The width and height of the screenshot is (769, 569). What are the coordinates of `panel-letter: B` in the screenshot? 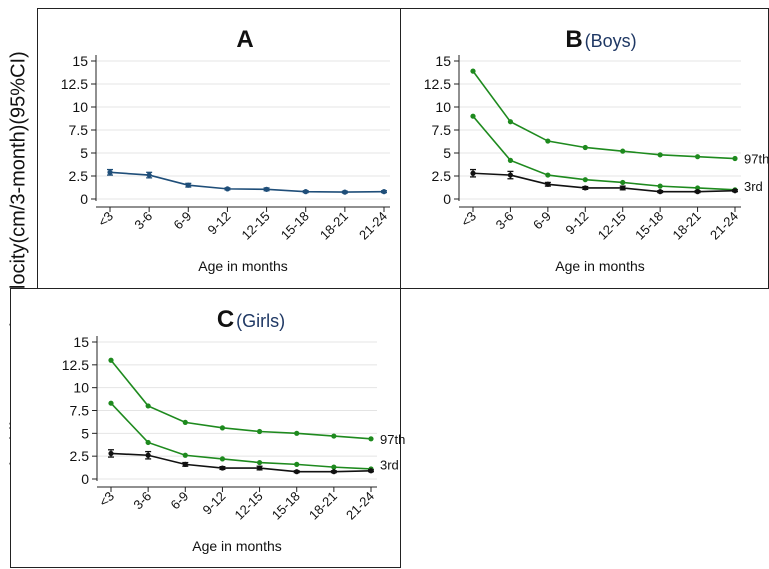 It's located at (573, 39).